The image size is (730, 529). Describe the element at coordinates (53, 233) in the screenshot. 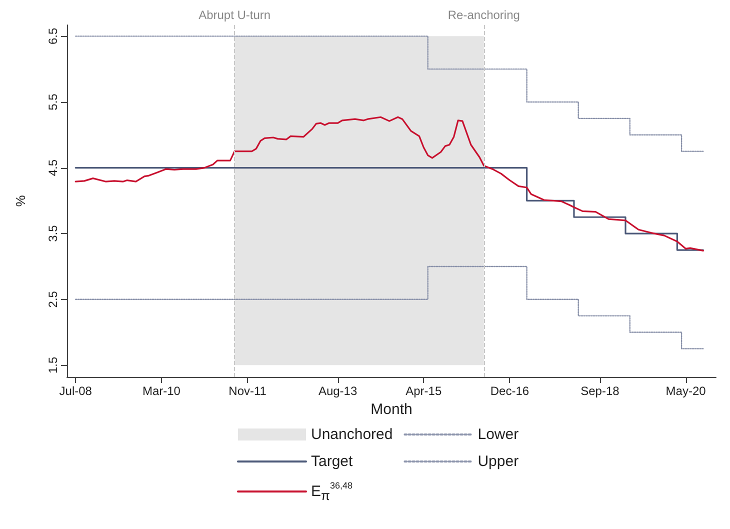

I see `y-tick-label: 3.5` at that location.